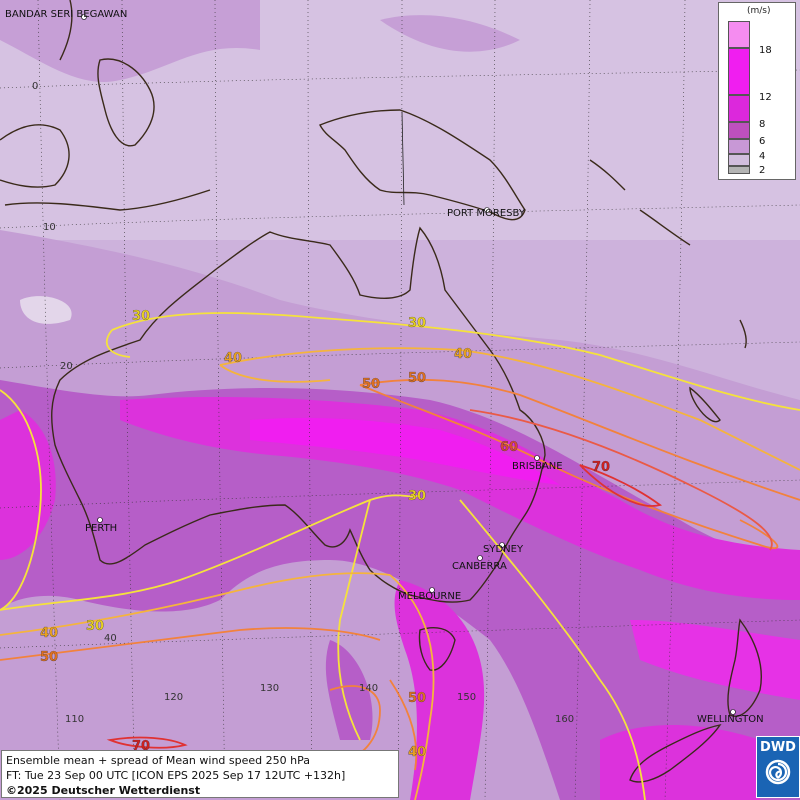 This screenshot has width=800, height=800. What do you see at coordinates (759, 11) in the screenshot?
I see `legend-unit: (m/s)` at bounding box center [759, 11].